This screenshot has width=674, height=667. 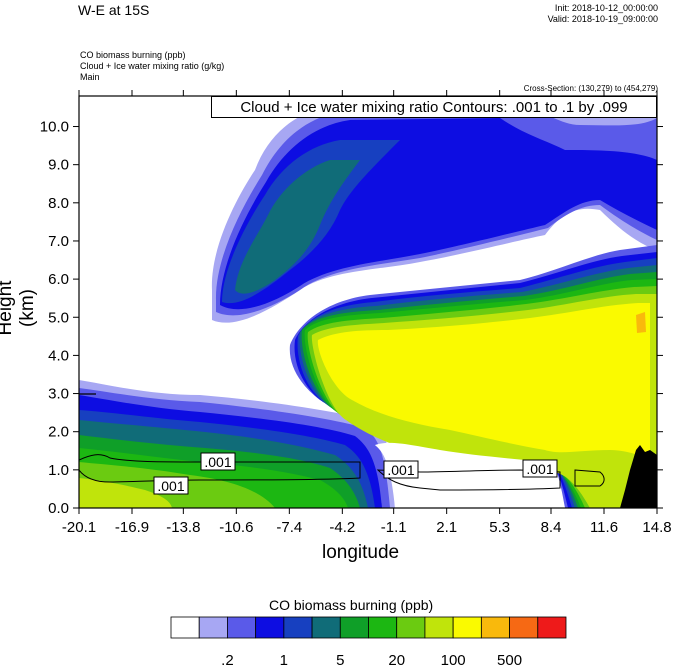 I want to click on y-tick-label: 1.0, so click(x=58, y=470).